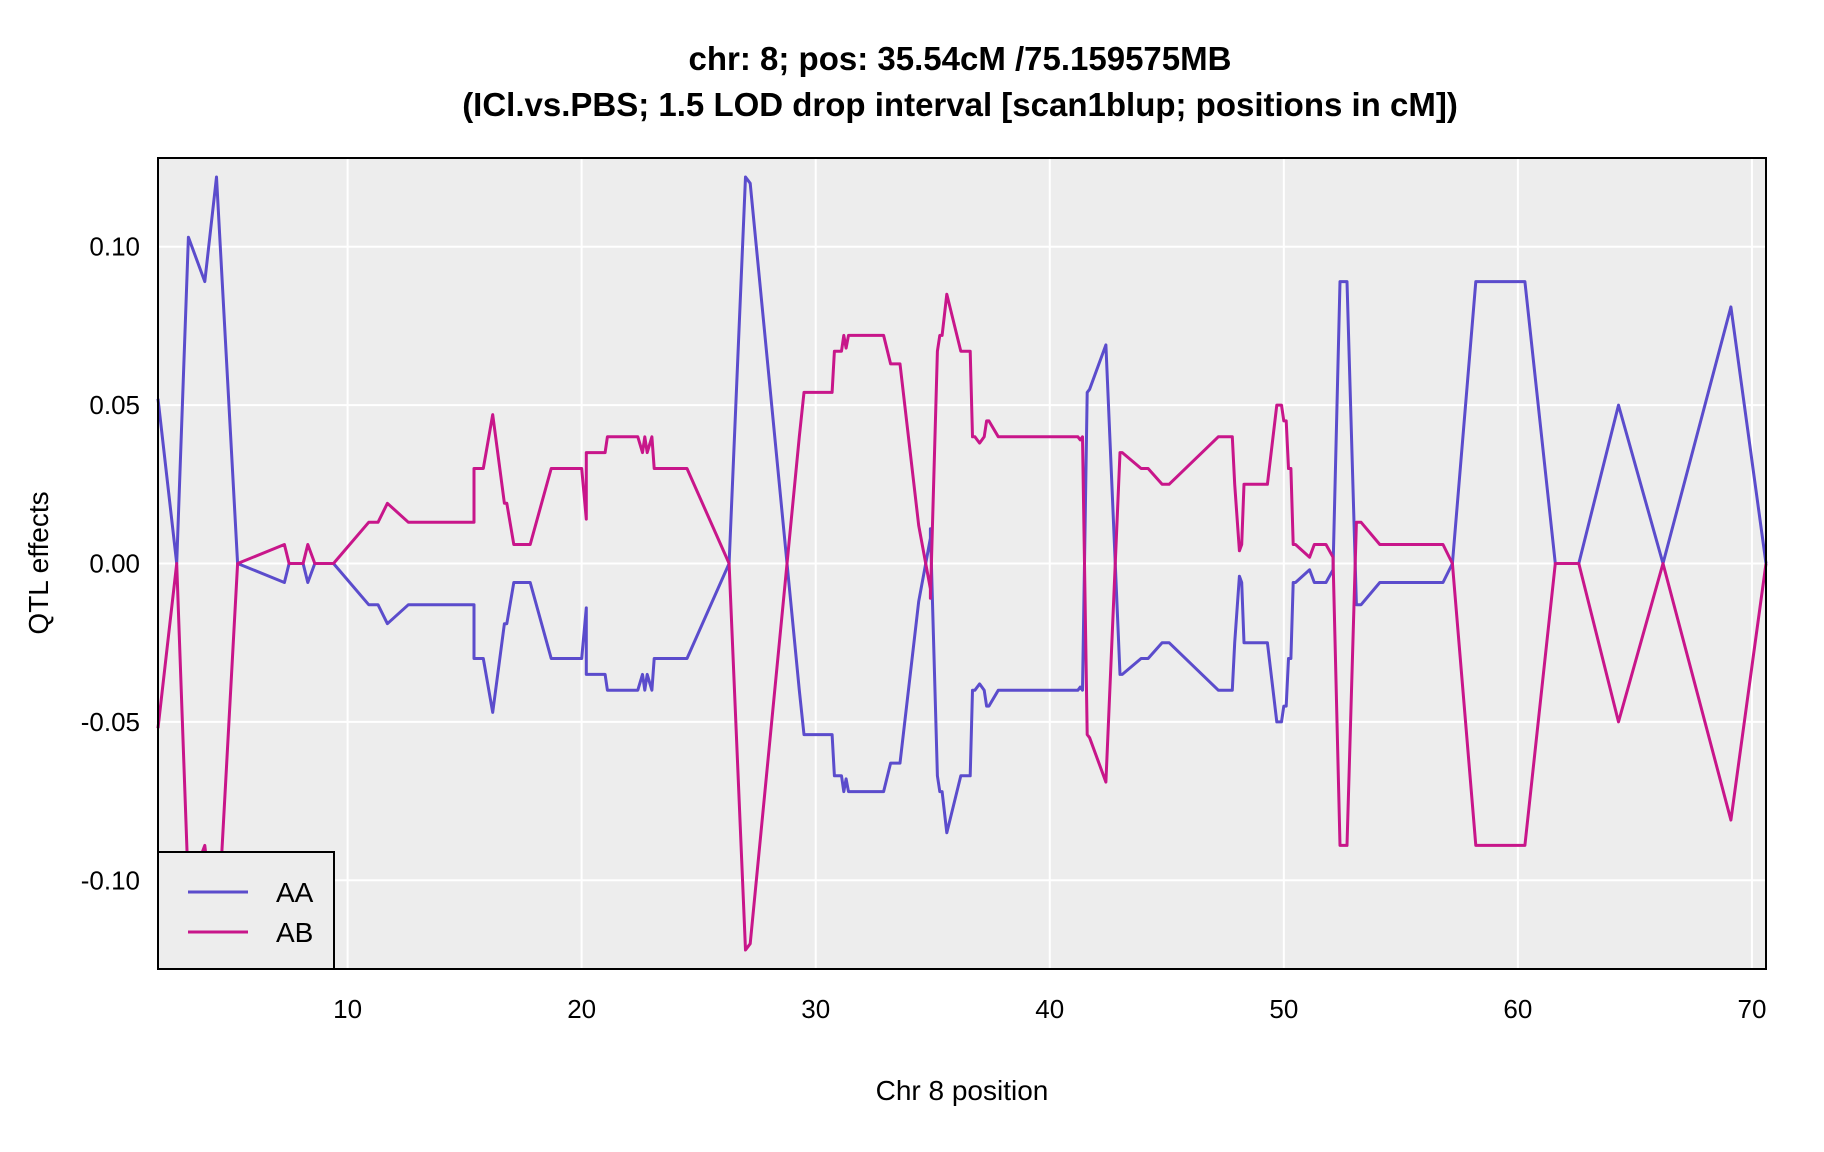 This screenshot has width=1824, height=1152. Describe the element at coordinates (114, 564) in the screenshot. I see `y-tick-label: 0.00` at that location.